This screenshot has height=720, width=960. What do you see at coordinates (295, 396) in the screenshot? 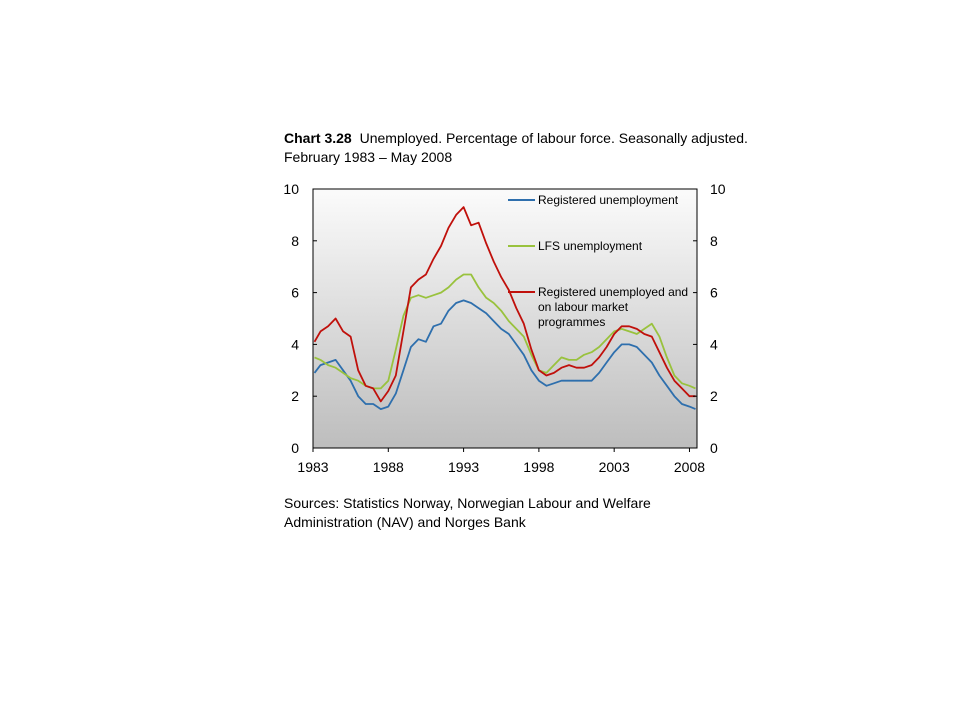
I see `y-tick-label-left: 2` at bounding box center [295, 396].